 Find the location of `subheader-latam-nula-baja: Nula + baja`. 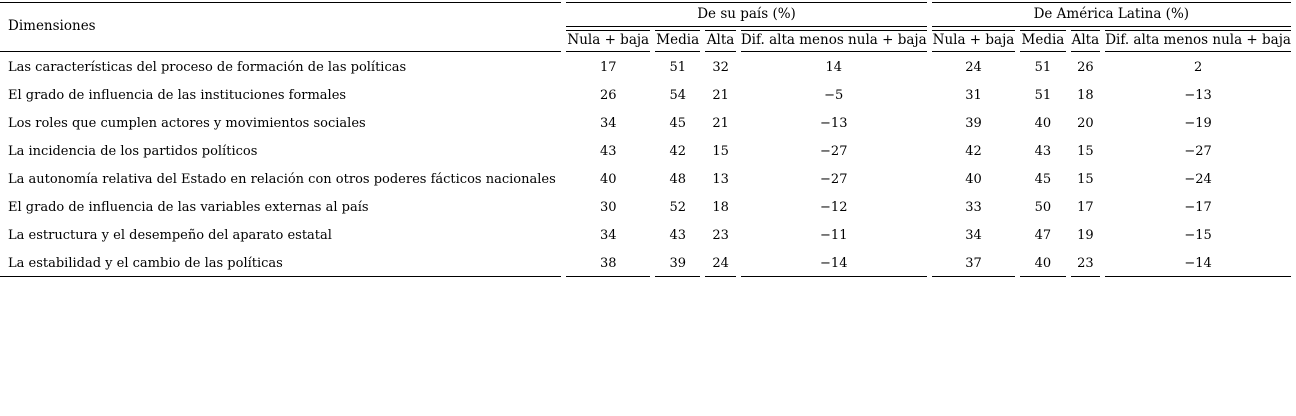

subheader-latam-nula-baja: Nula + baja is located at coordinates (973, 41).